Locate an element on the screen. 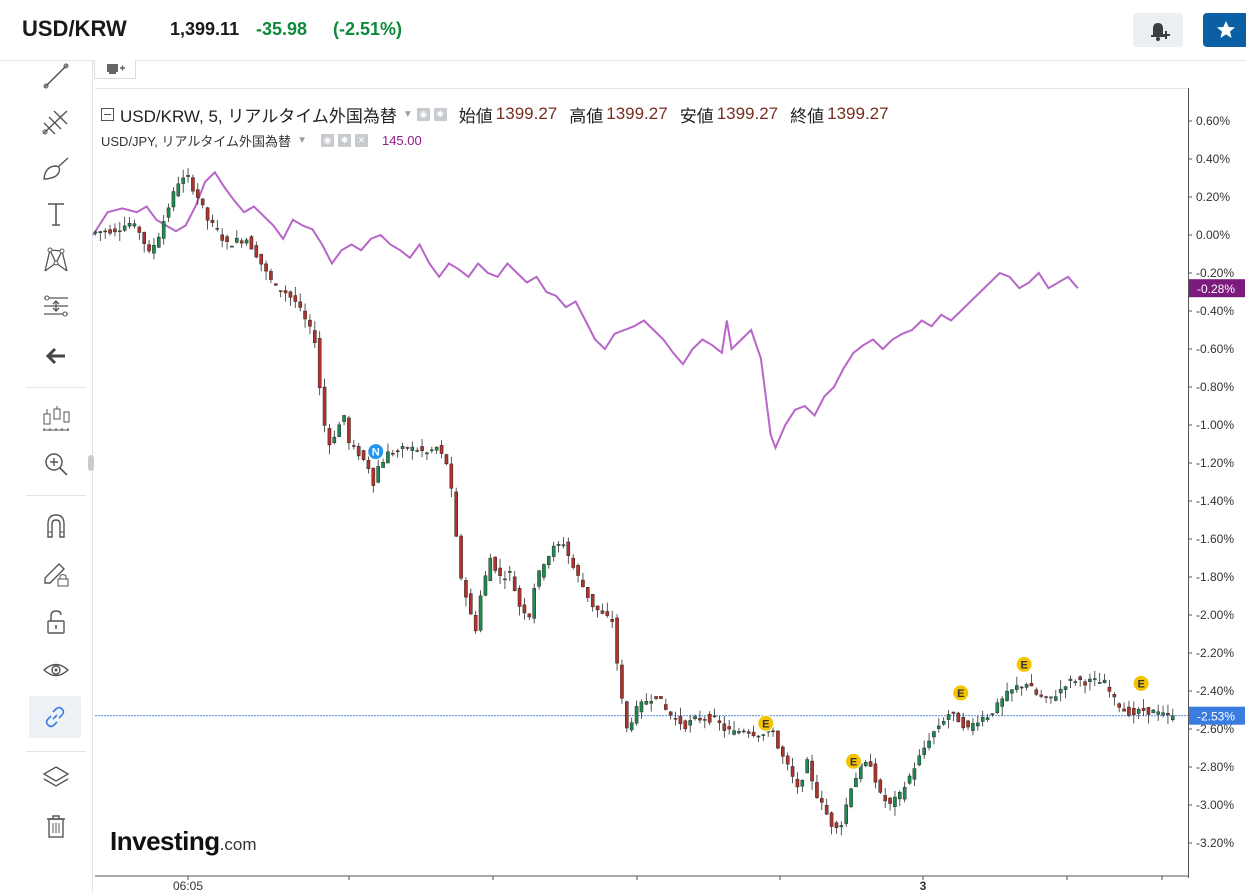  back-tool is located at coordinates (56, 356).